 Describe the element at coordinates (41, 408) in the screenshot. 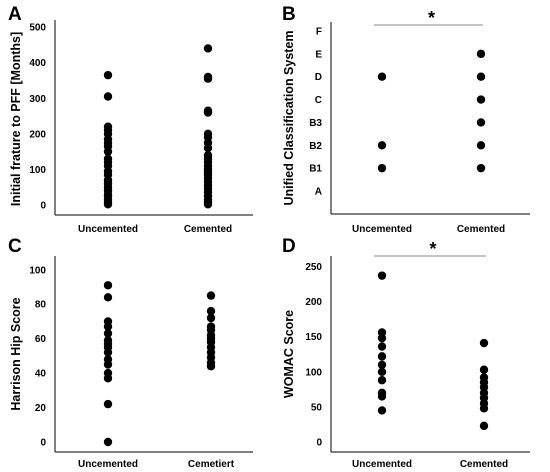

I see `y-tick-label: 20` at that location.